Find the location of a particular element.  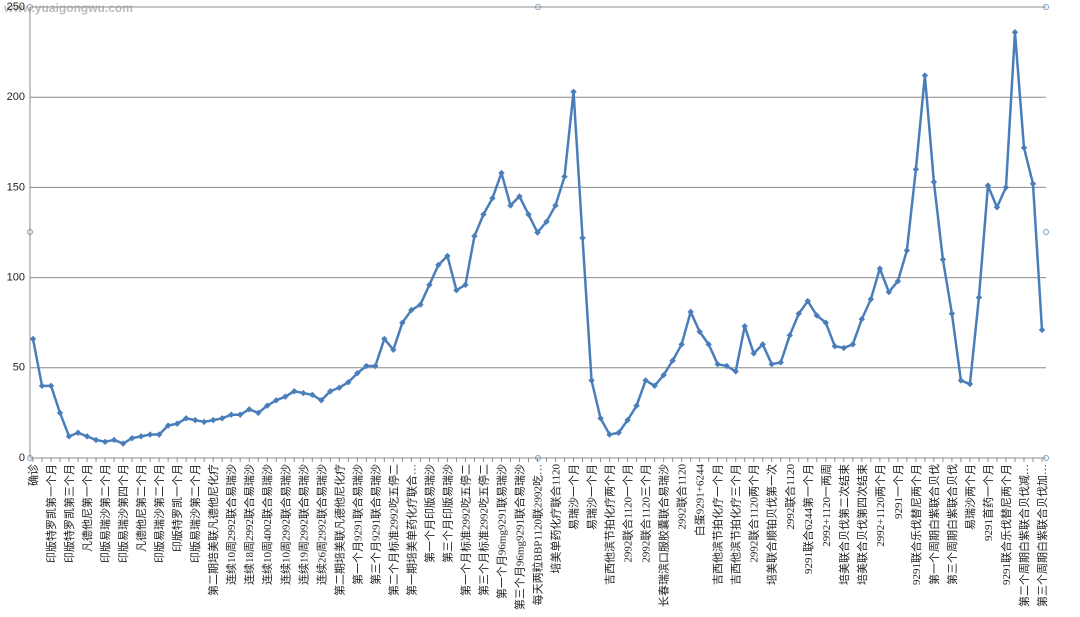

x-tick-label: 2992联合1120一个月 is located at coordinates (628, 513).